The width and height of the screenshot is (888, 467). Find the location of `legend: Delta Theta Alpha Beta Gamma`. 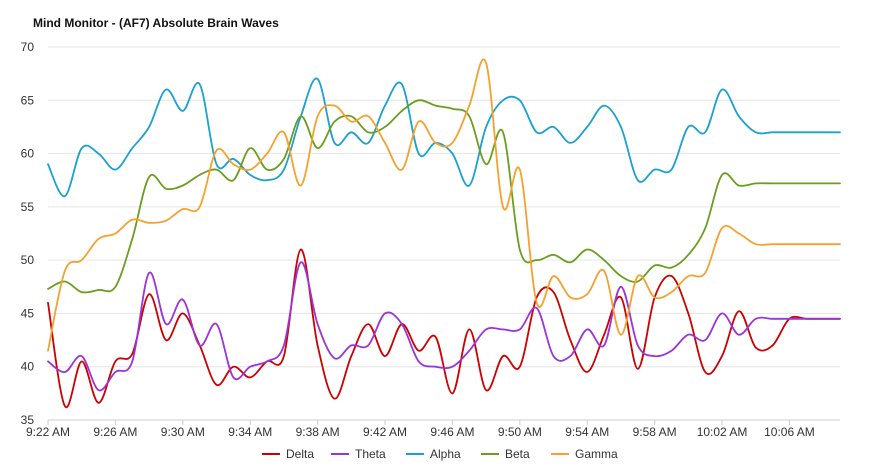

legend: Delta Theta Alpha Beta Gamma is located at coordinates (440, 454).